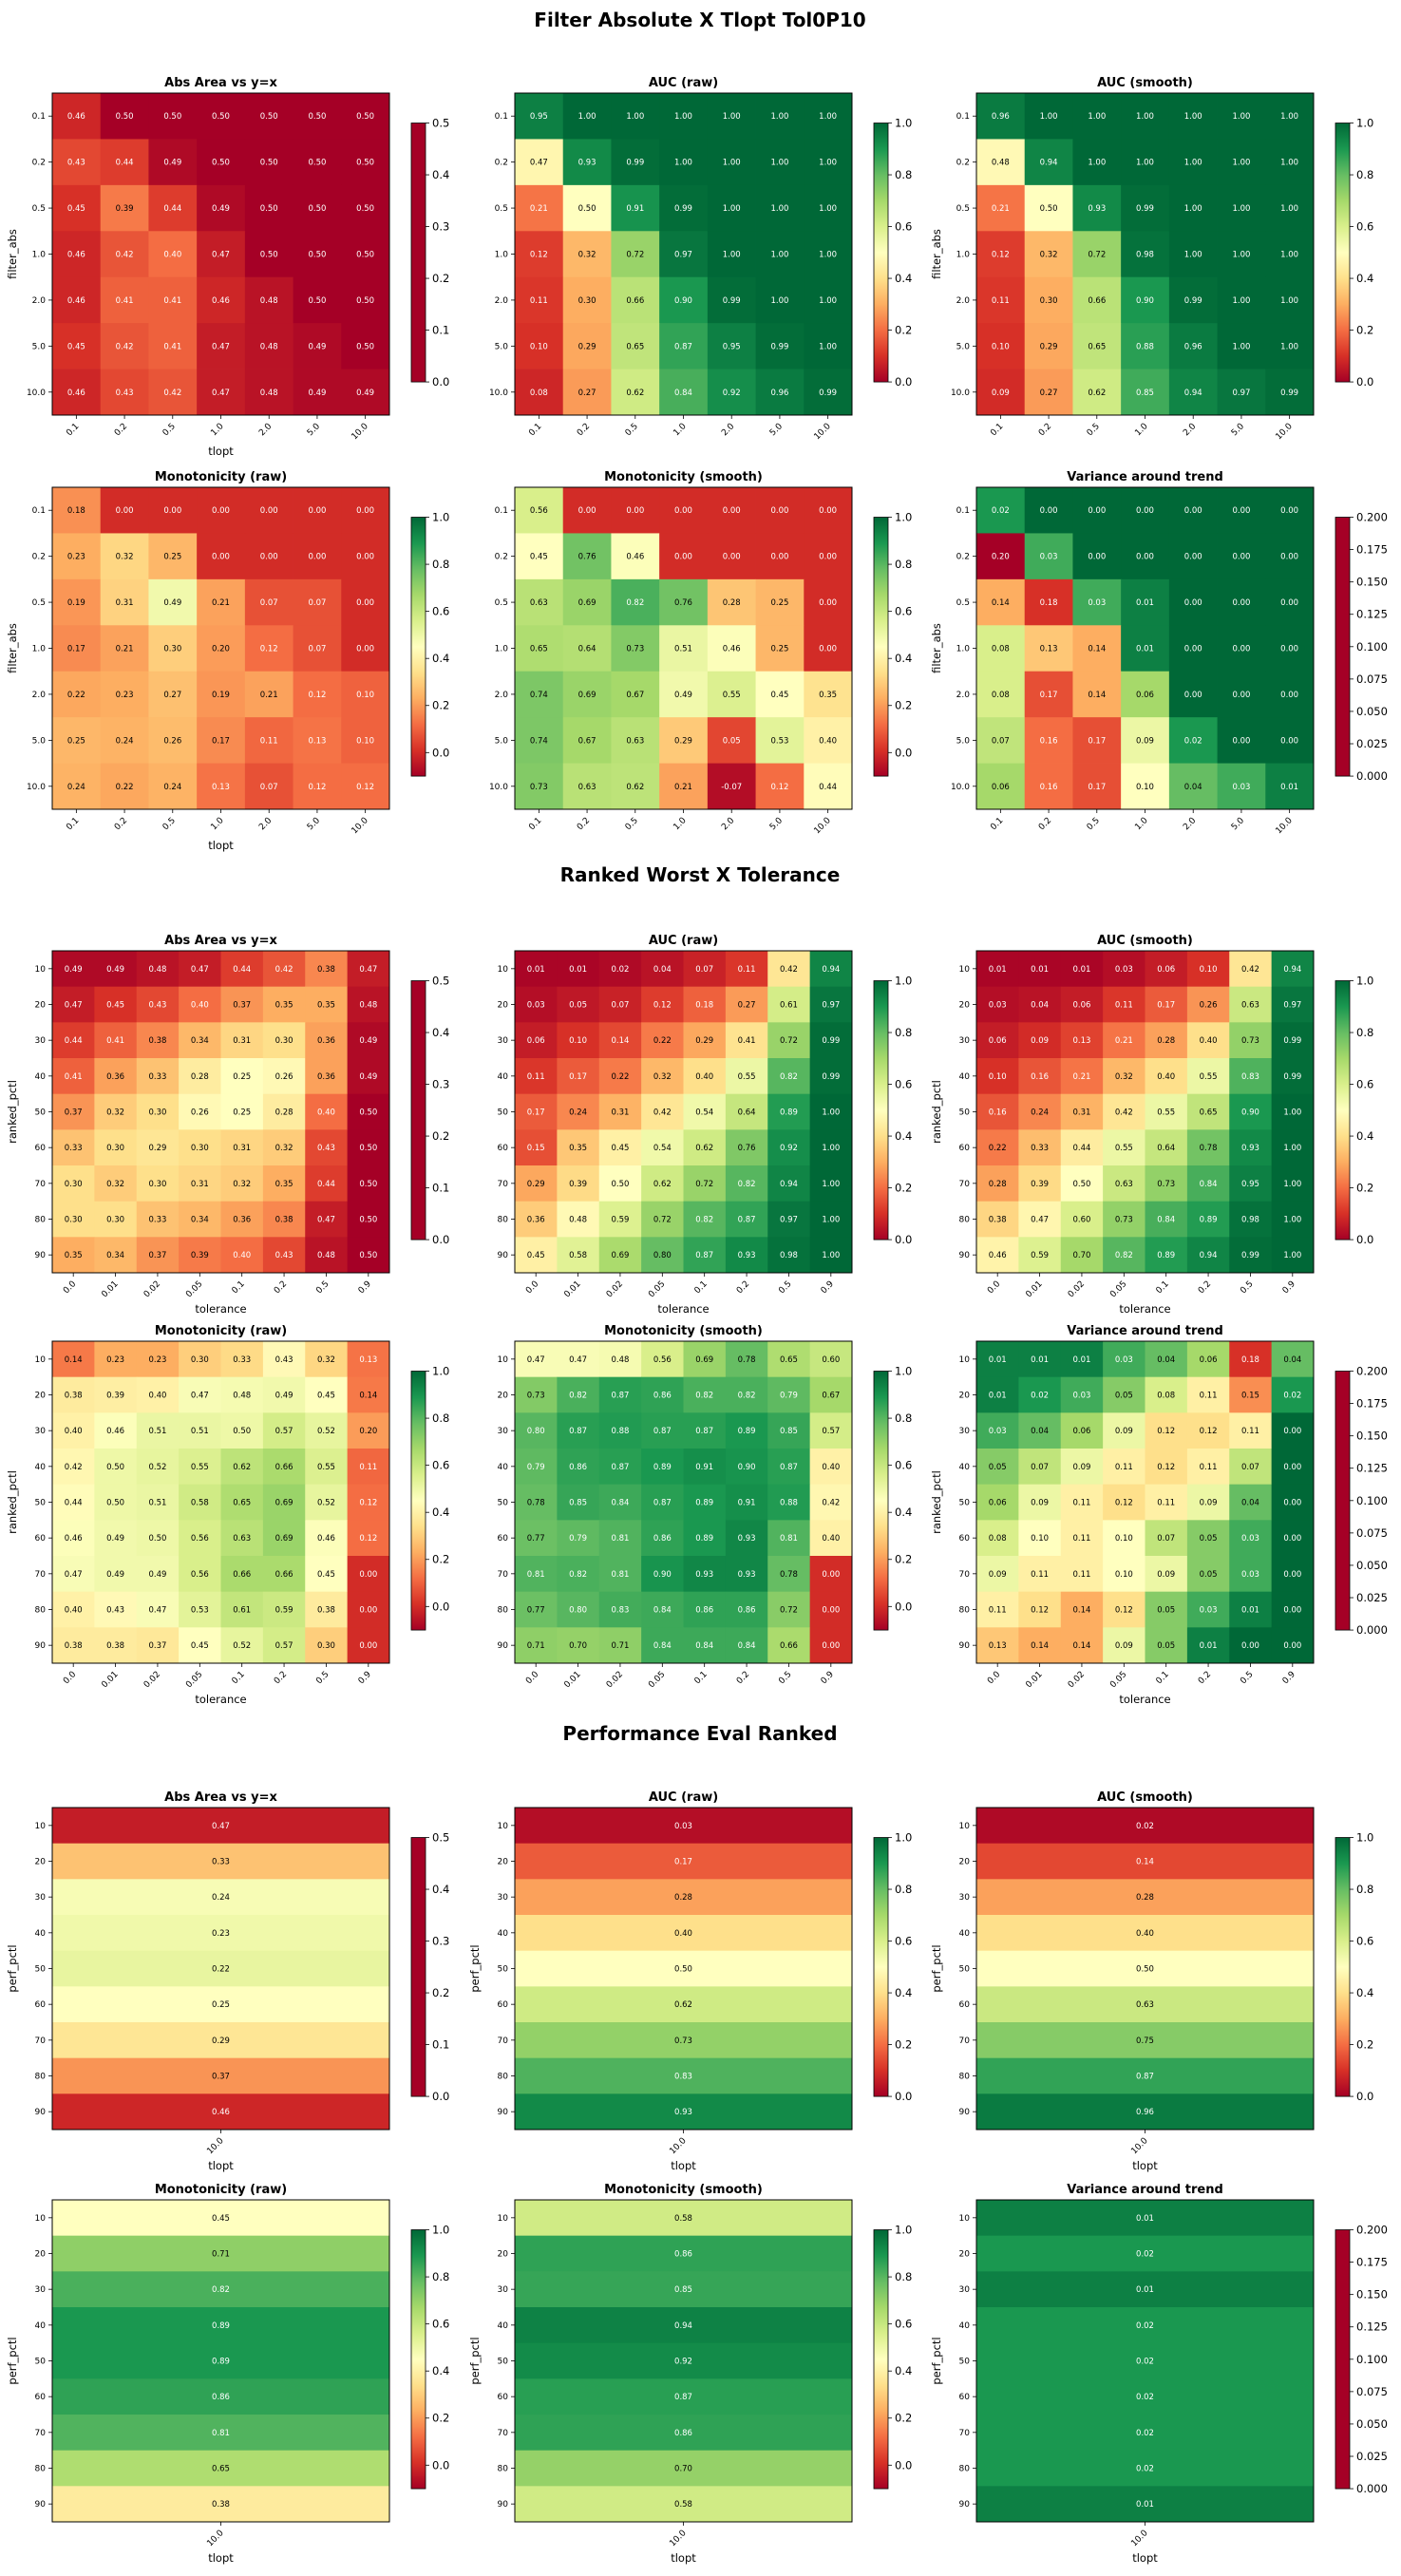 Image resolution: width=1401 pixels, height=2576 pixels. What do you see at coordinates (1145, 1797) in the screenshot?
I see `chart-title: AUC (smooth)` at bounding box center [1145, 1797].